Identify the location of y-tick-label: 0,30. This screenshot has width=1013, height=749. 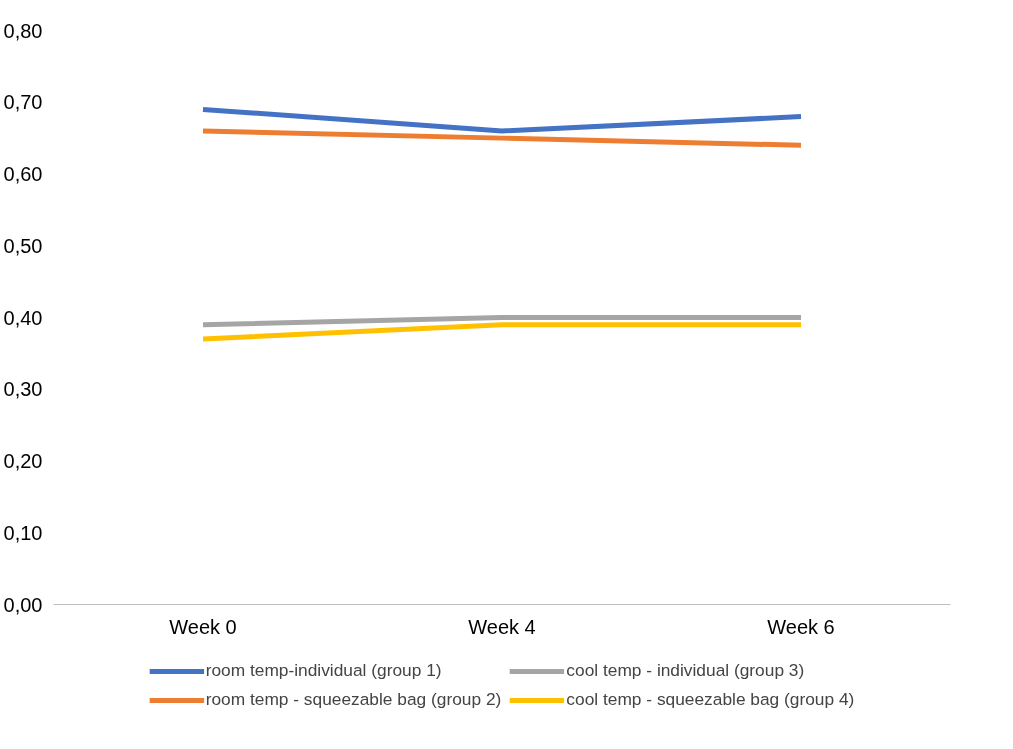
(23, 389).